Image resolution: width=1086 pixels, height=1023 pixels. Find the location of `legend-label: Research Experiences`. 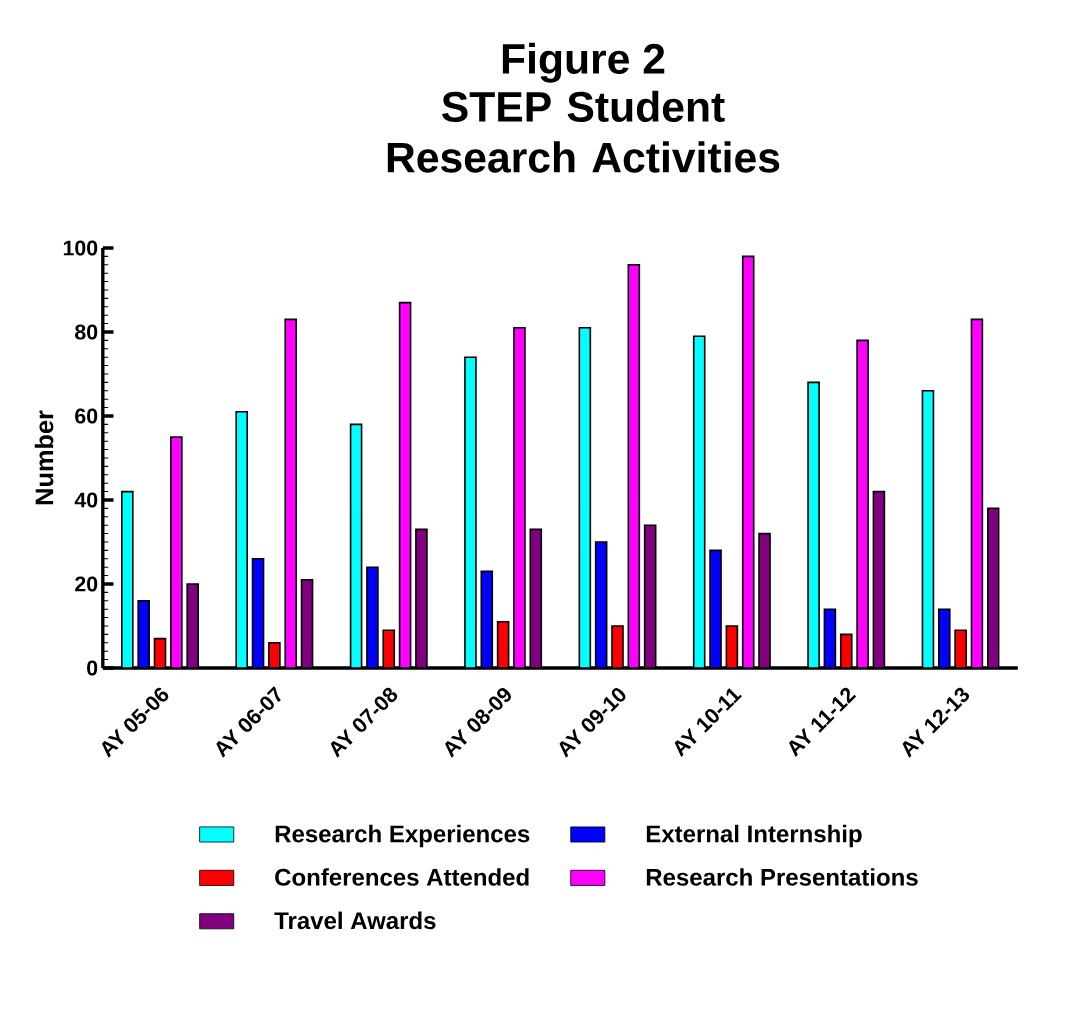

legend-label: Research Experiences is located at coordinates (402, 836).